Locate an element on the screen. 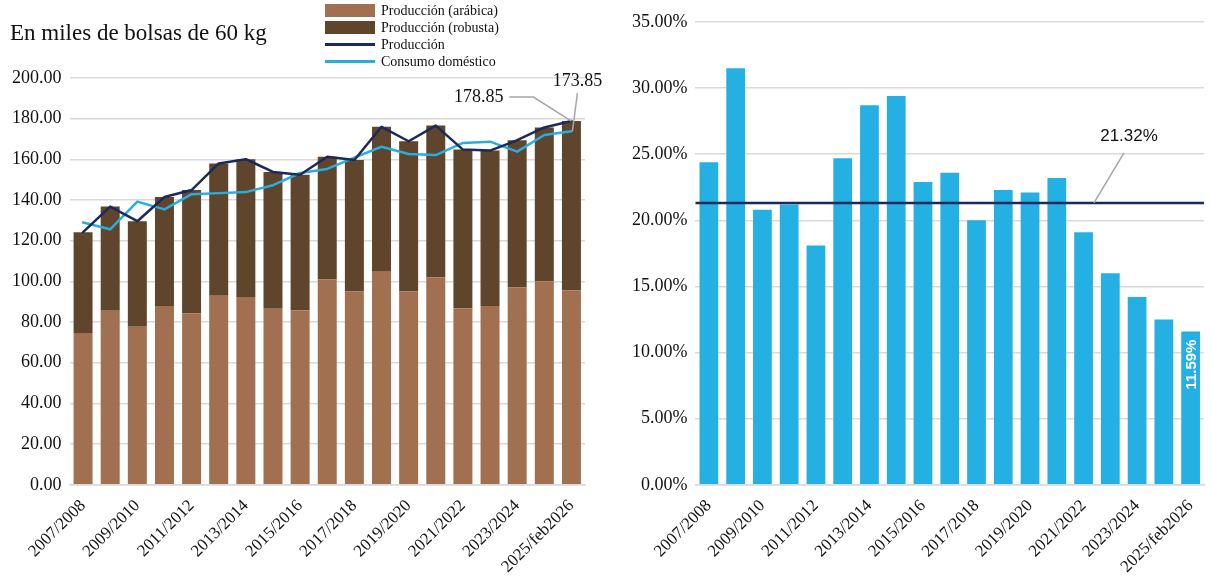 The image size is (1212, 584). y-tick-label: 15.00% is located at coordinates (659, 285).